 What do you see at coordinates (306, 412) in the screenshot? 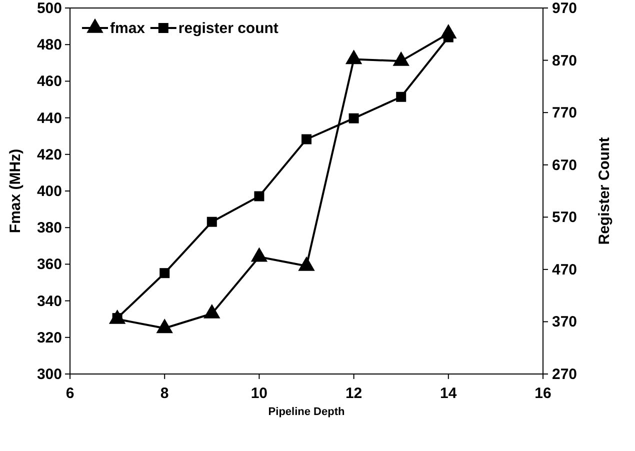
I see `x-axis-title: Pipeline Depth` at bounding box center [306, 412].